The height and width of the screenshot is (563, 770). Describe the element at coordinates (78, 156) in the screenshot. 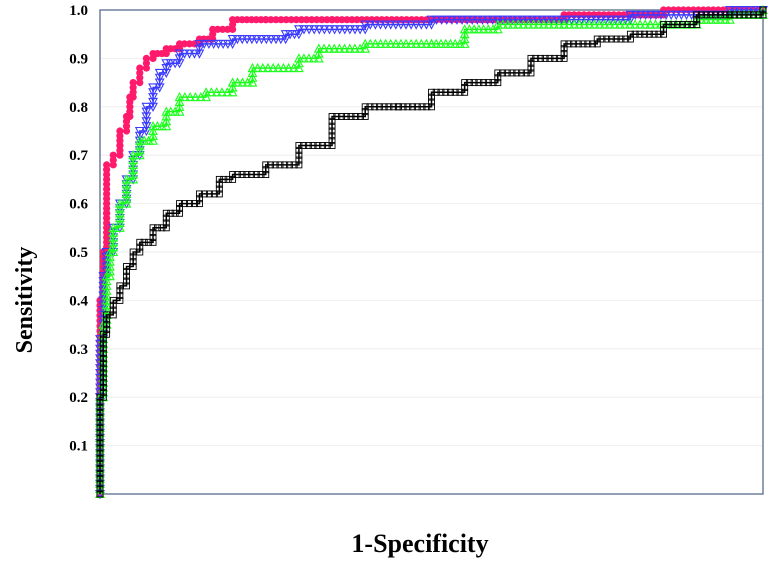

I see `y-tick-label: 0.7` at that location.